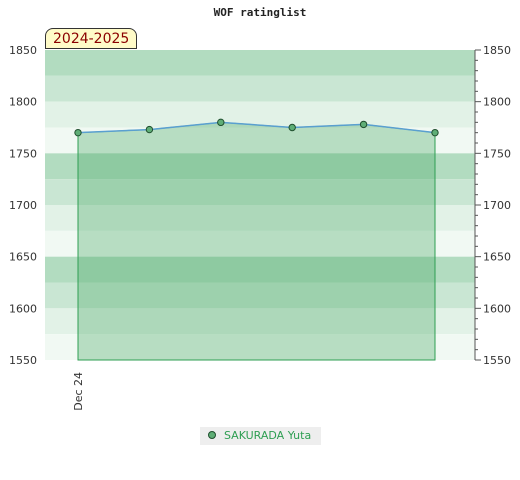 The image size is (520, 480). Describe the element at coordinates (497, 360) in the screenshot. I see `y-tick-label-right: 1550` at that location.